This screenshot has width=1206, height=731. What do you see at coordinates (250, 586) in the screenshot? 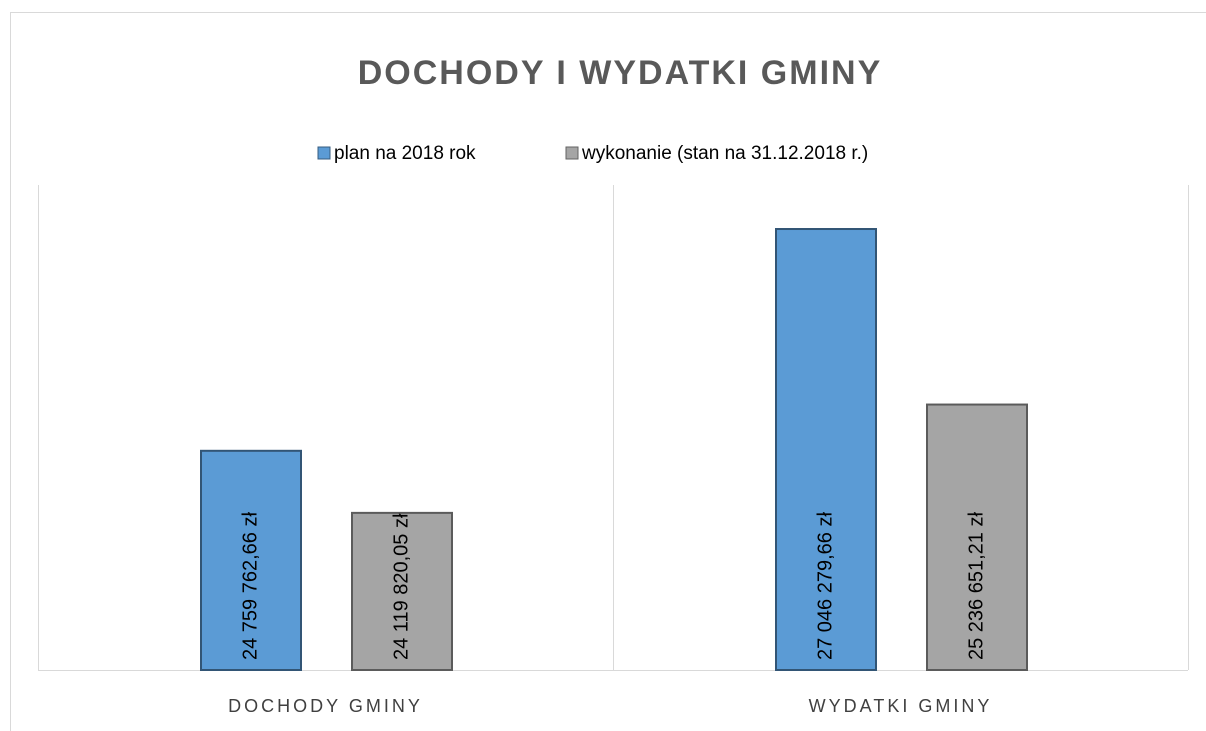
I see `data-label: 24 759 762,66 zł` at bounding box center [250, 586].